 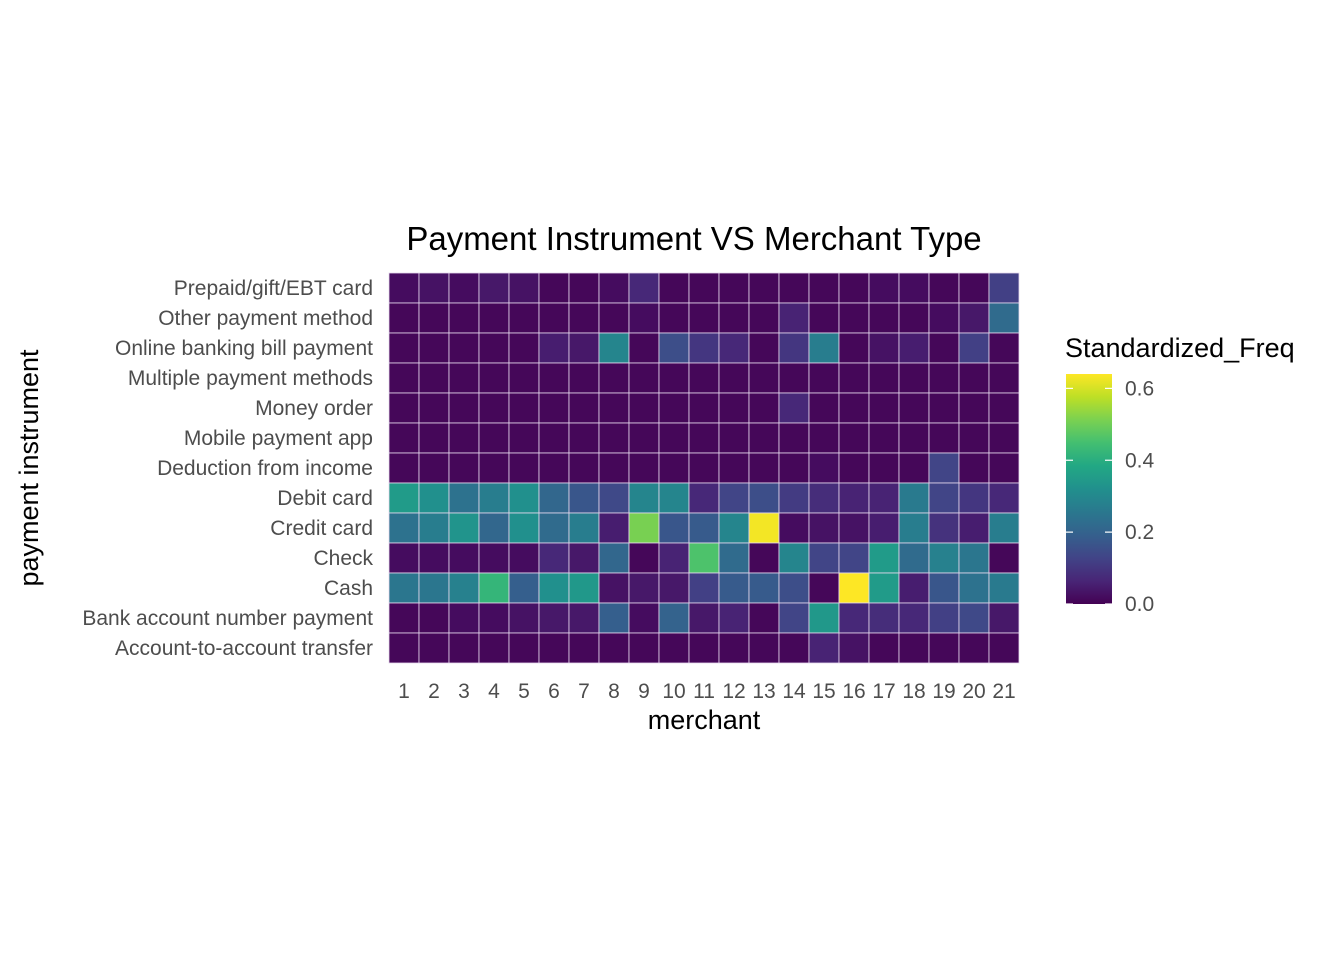 I want to click on x-tick-label: 7, so click(x=584, y=691).